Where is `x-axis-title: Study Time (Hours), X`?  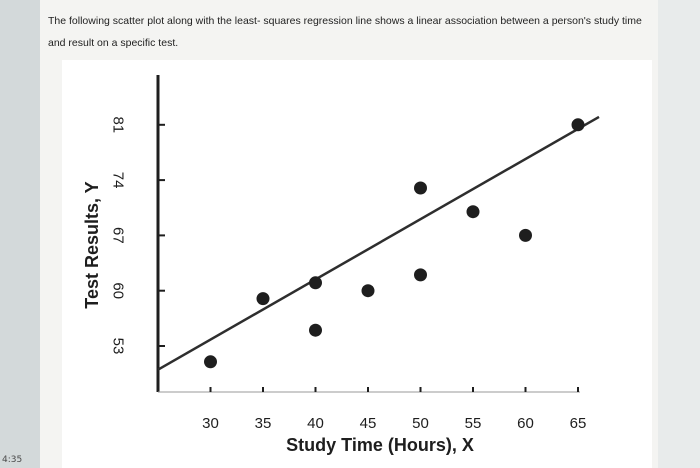 x-axis-title: Study Time (Hours), X is located at coordinates (380, 445).